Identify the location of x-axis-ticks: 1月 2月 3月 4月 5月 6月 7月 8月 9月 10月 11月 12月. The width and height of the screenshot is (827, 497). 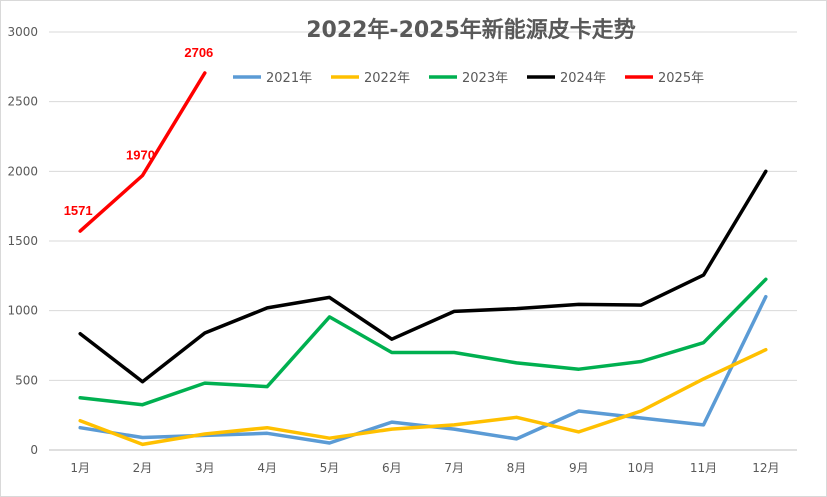
(424, 468).